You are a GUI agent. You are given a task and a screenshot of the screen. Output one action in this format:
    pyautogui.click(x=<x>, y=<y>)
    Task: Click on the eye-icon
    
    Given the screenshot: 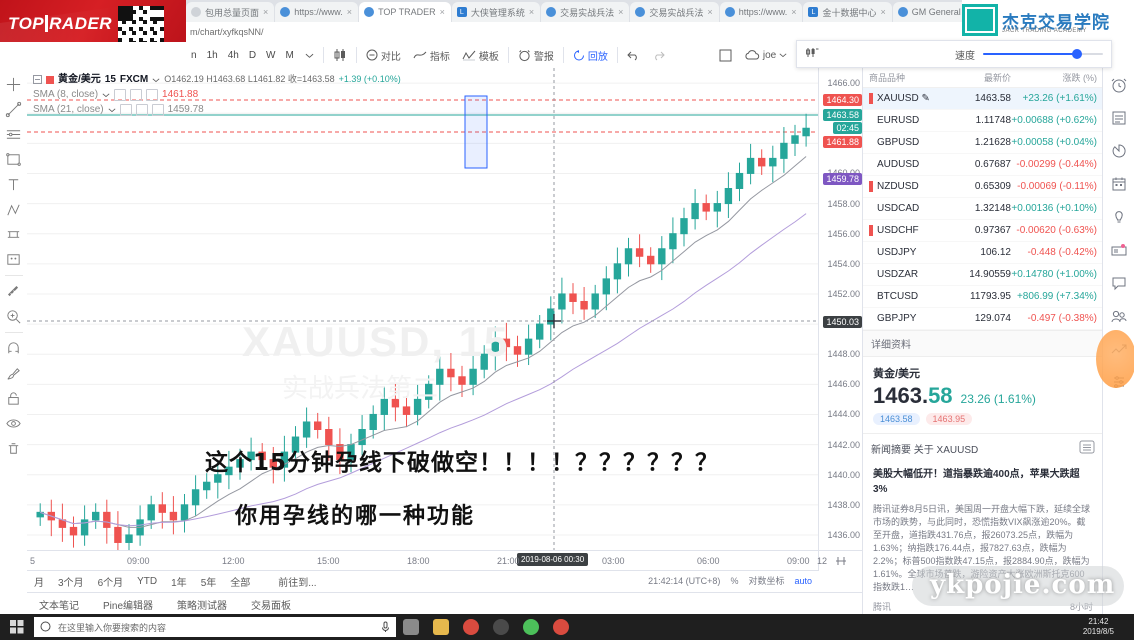 What is the action you would take?
    pyautogui.click(x=14, y=423)
    